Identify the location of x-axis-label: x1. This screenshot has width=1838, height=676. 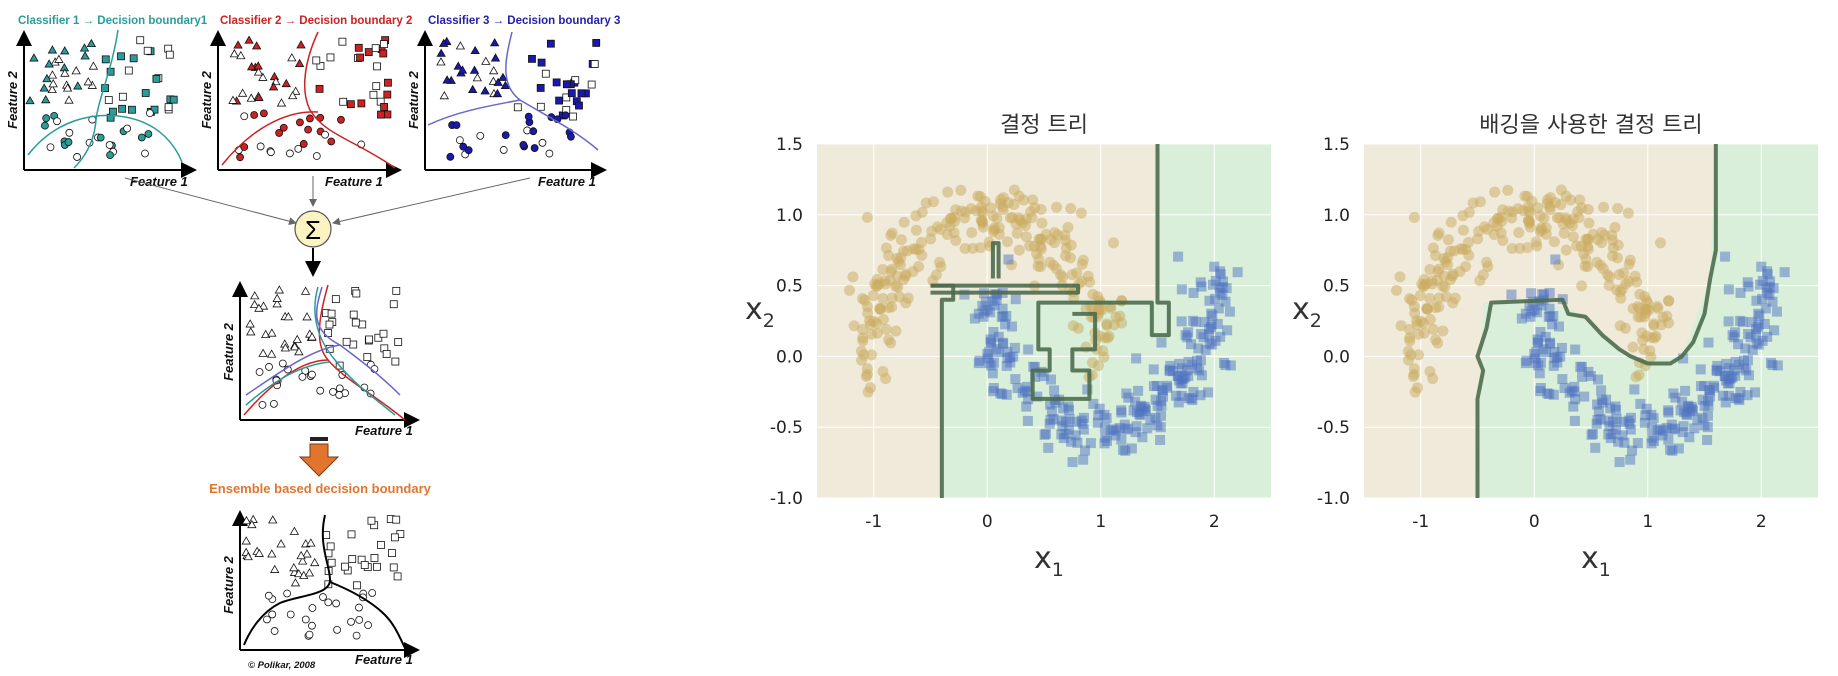
(1049, 561).